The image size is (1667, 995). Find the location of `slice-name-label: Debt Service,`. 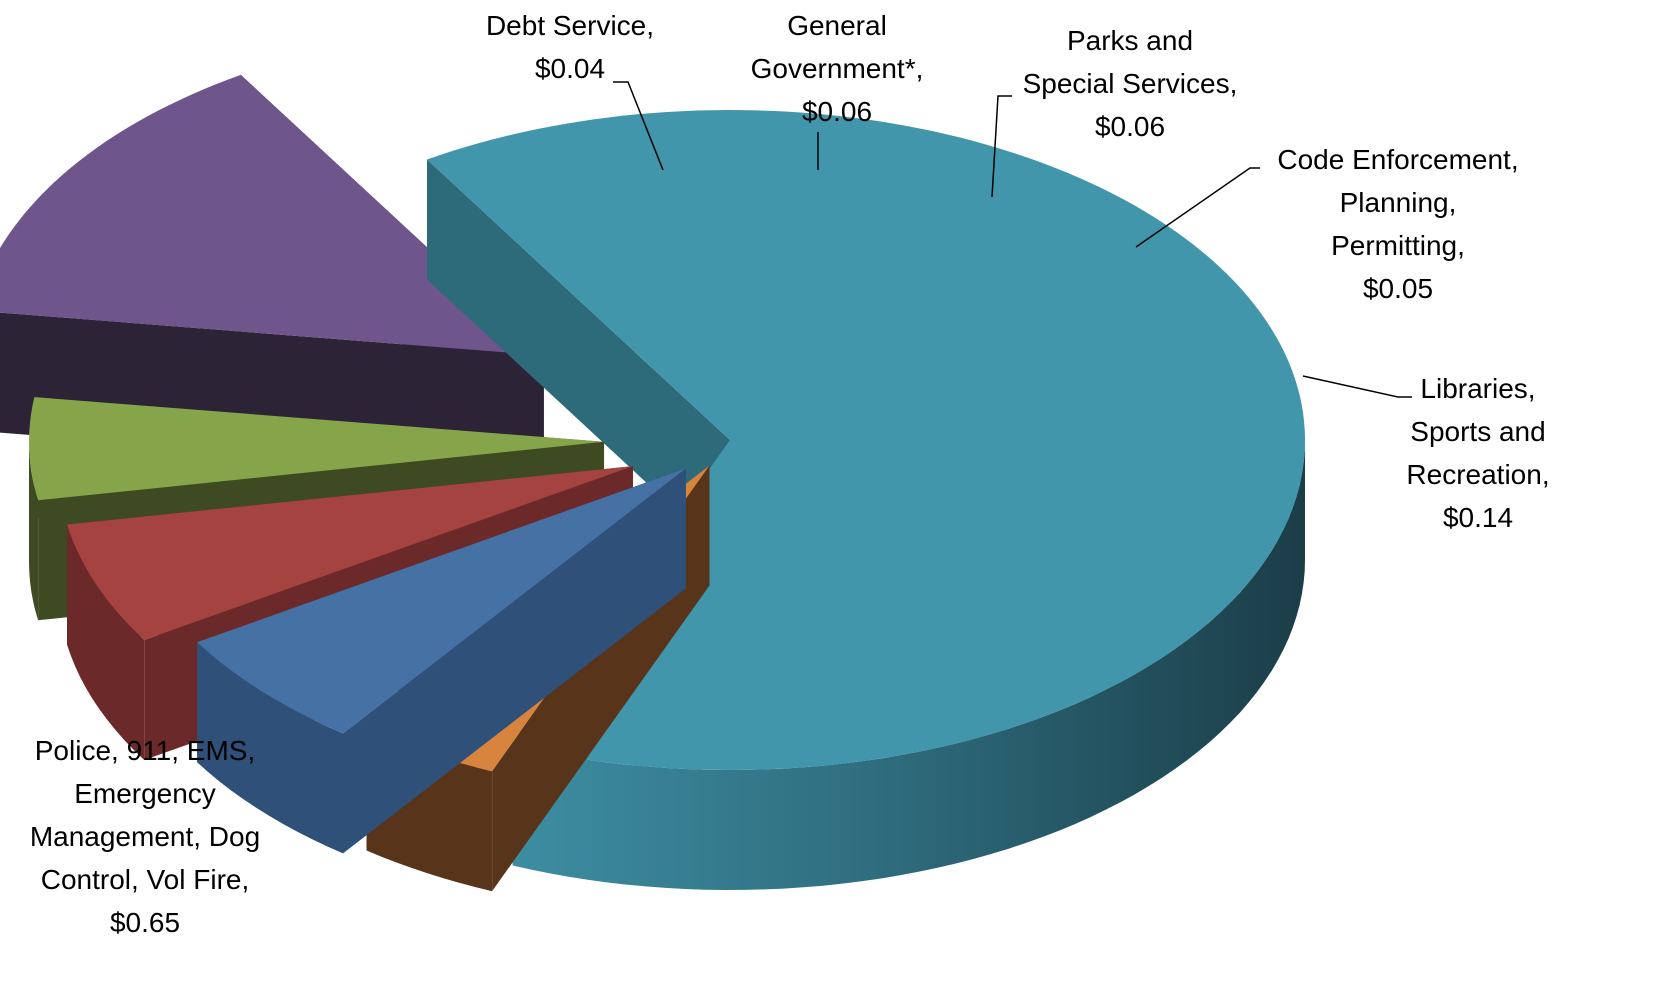

slice-name-label: Debt Service, is located at coordinates (570, 25).